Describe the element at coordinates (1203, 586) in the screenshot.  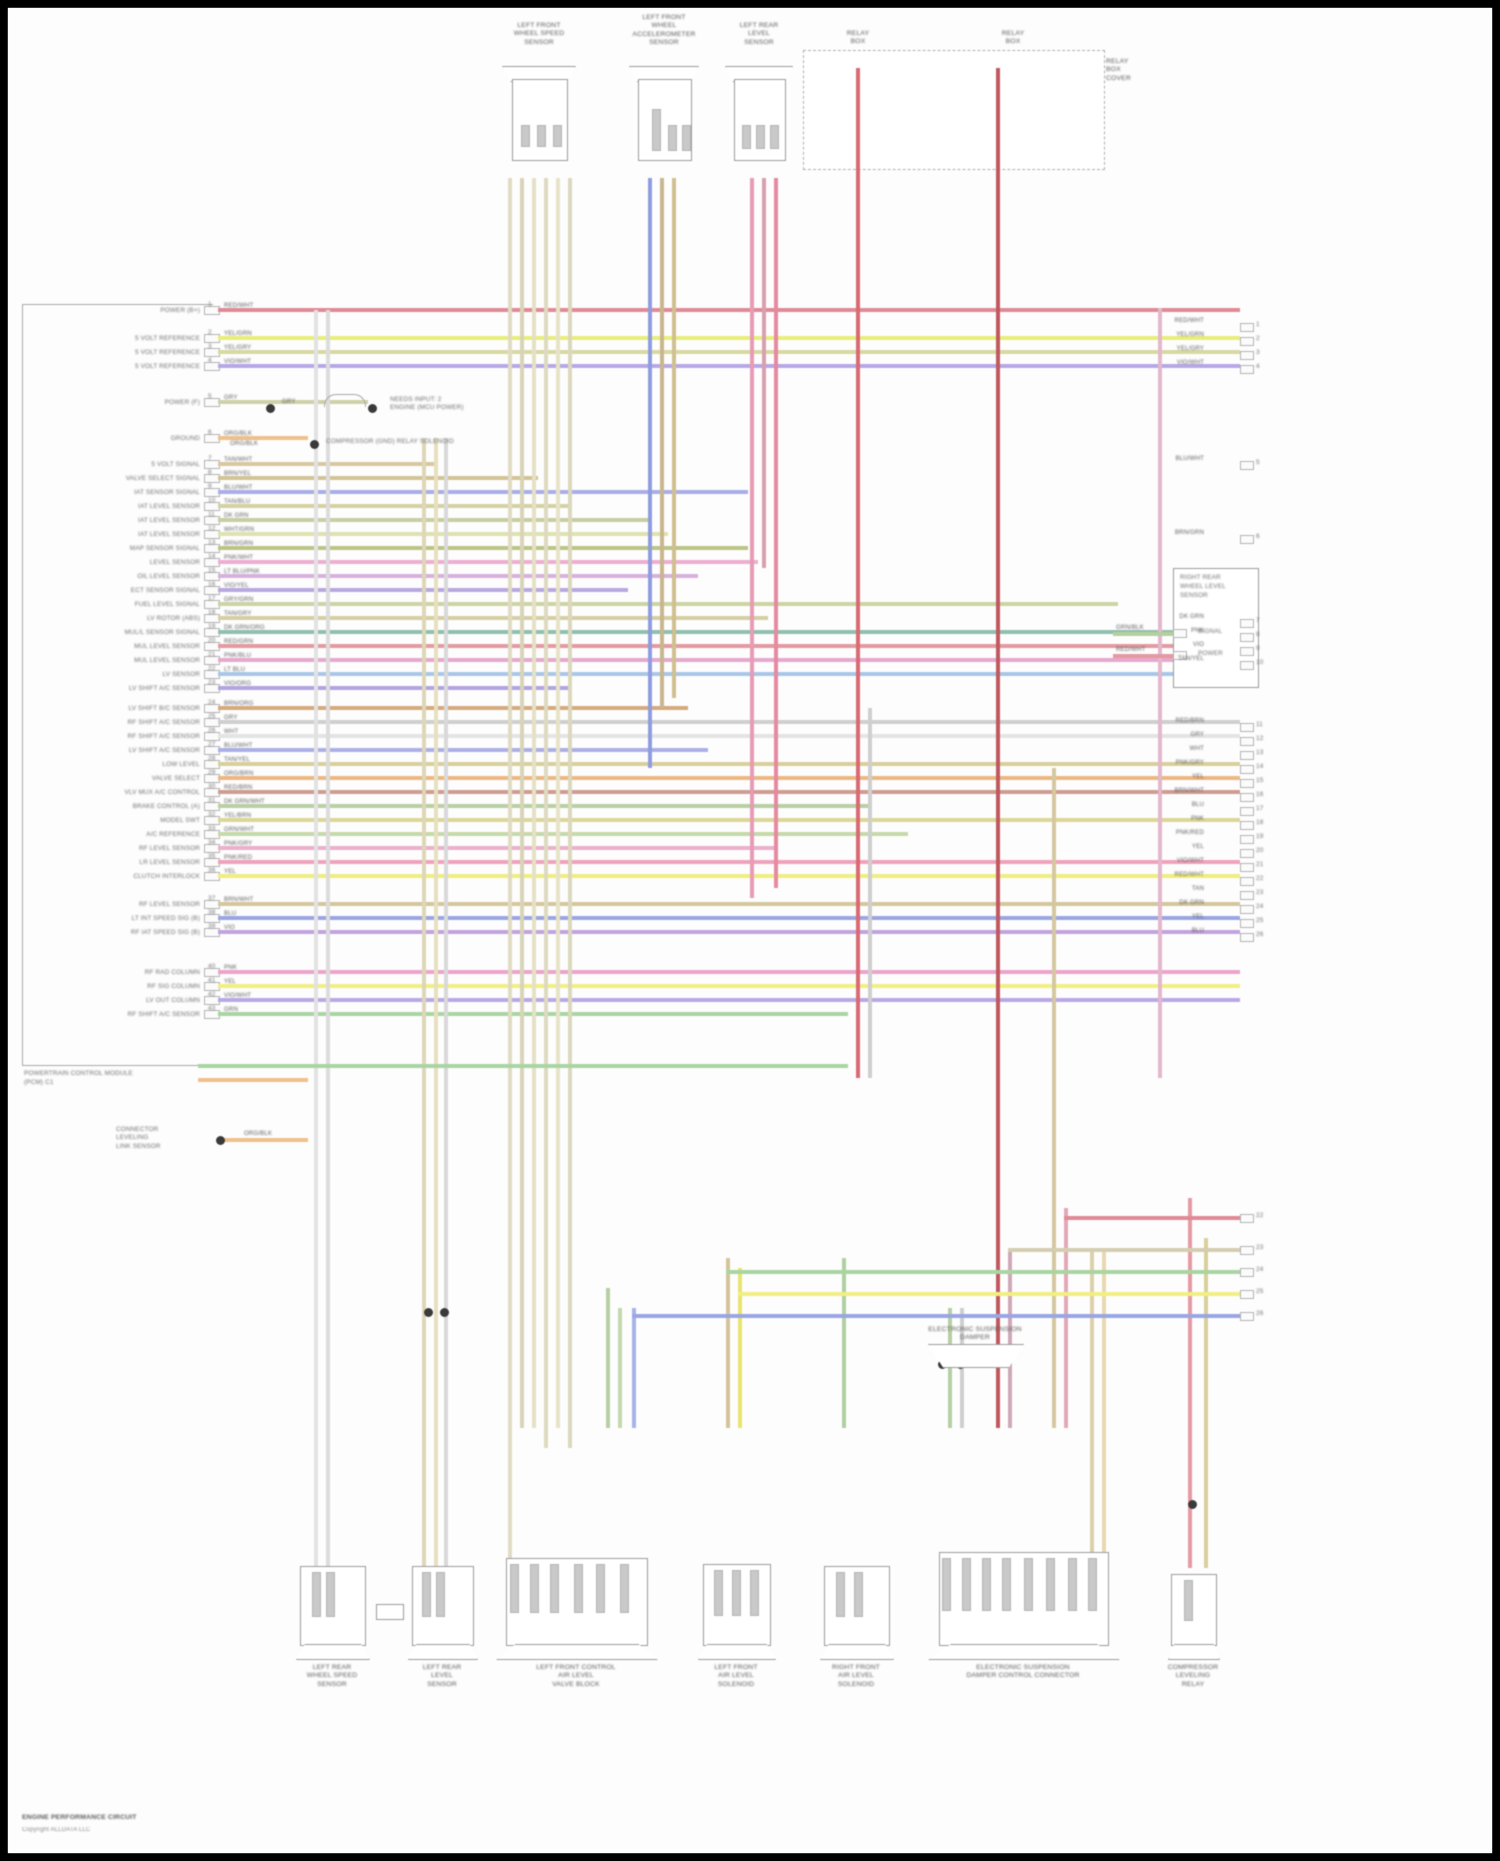
I see `side-box-label-2: WHEEL LEVEL` at that location.